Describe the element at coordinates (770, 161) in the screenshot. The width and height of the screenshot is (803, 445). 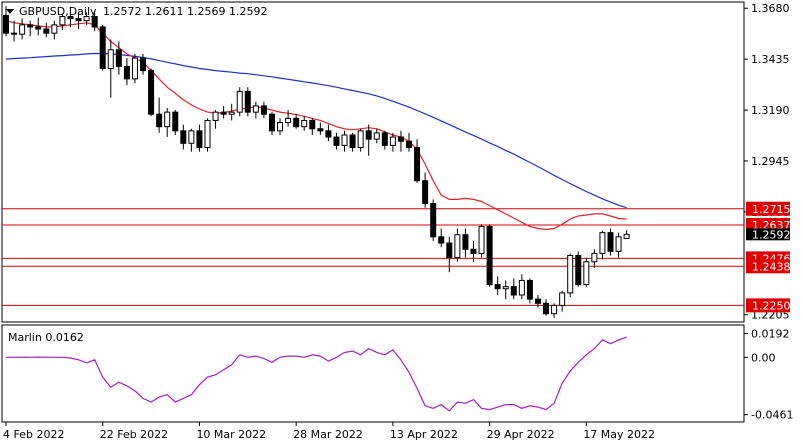
I see `price-tick-label: 1.2945` at that location.